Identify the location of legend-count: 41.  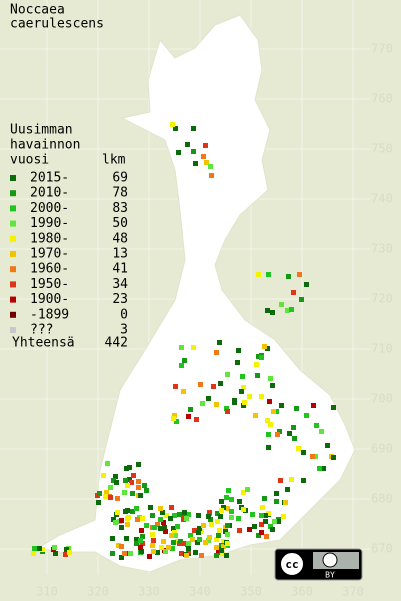
(120, 269).